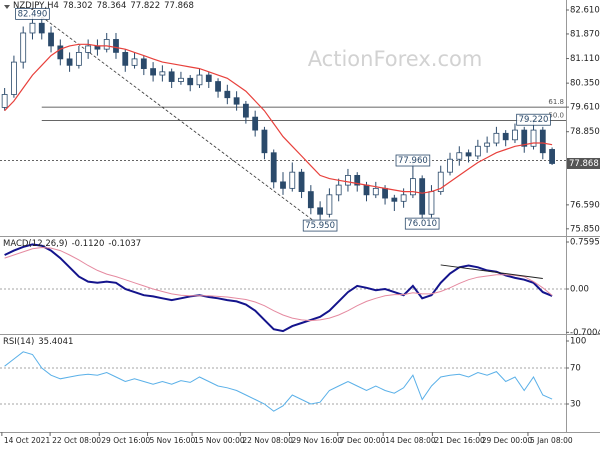 Image resolution: width=600 pixels, height=450 pixels. What do you see at coordinates (578, 342) in the screenshot?
I see `y-tick-label: 100` at bounding box center [578, 342].